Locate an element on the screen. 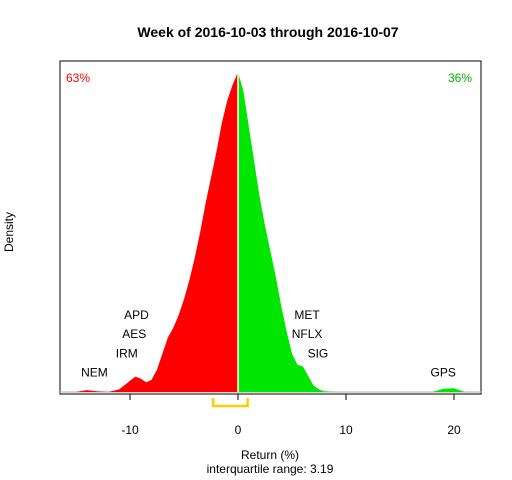 Image resolution: width=512 pixels, height=480 pixels. x-tick-label: -10 is located at coordinates (130, 430).